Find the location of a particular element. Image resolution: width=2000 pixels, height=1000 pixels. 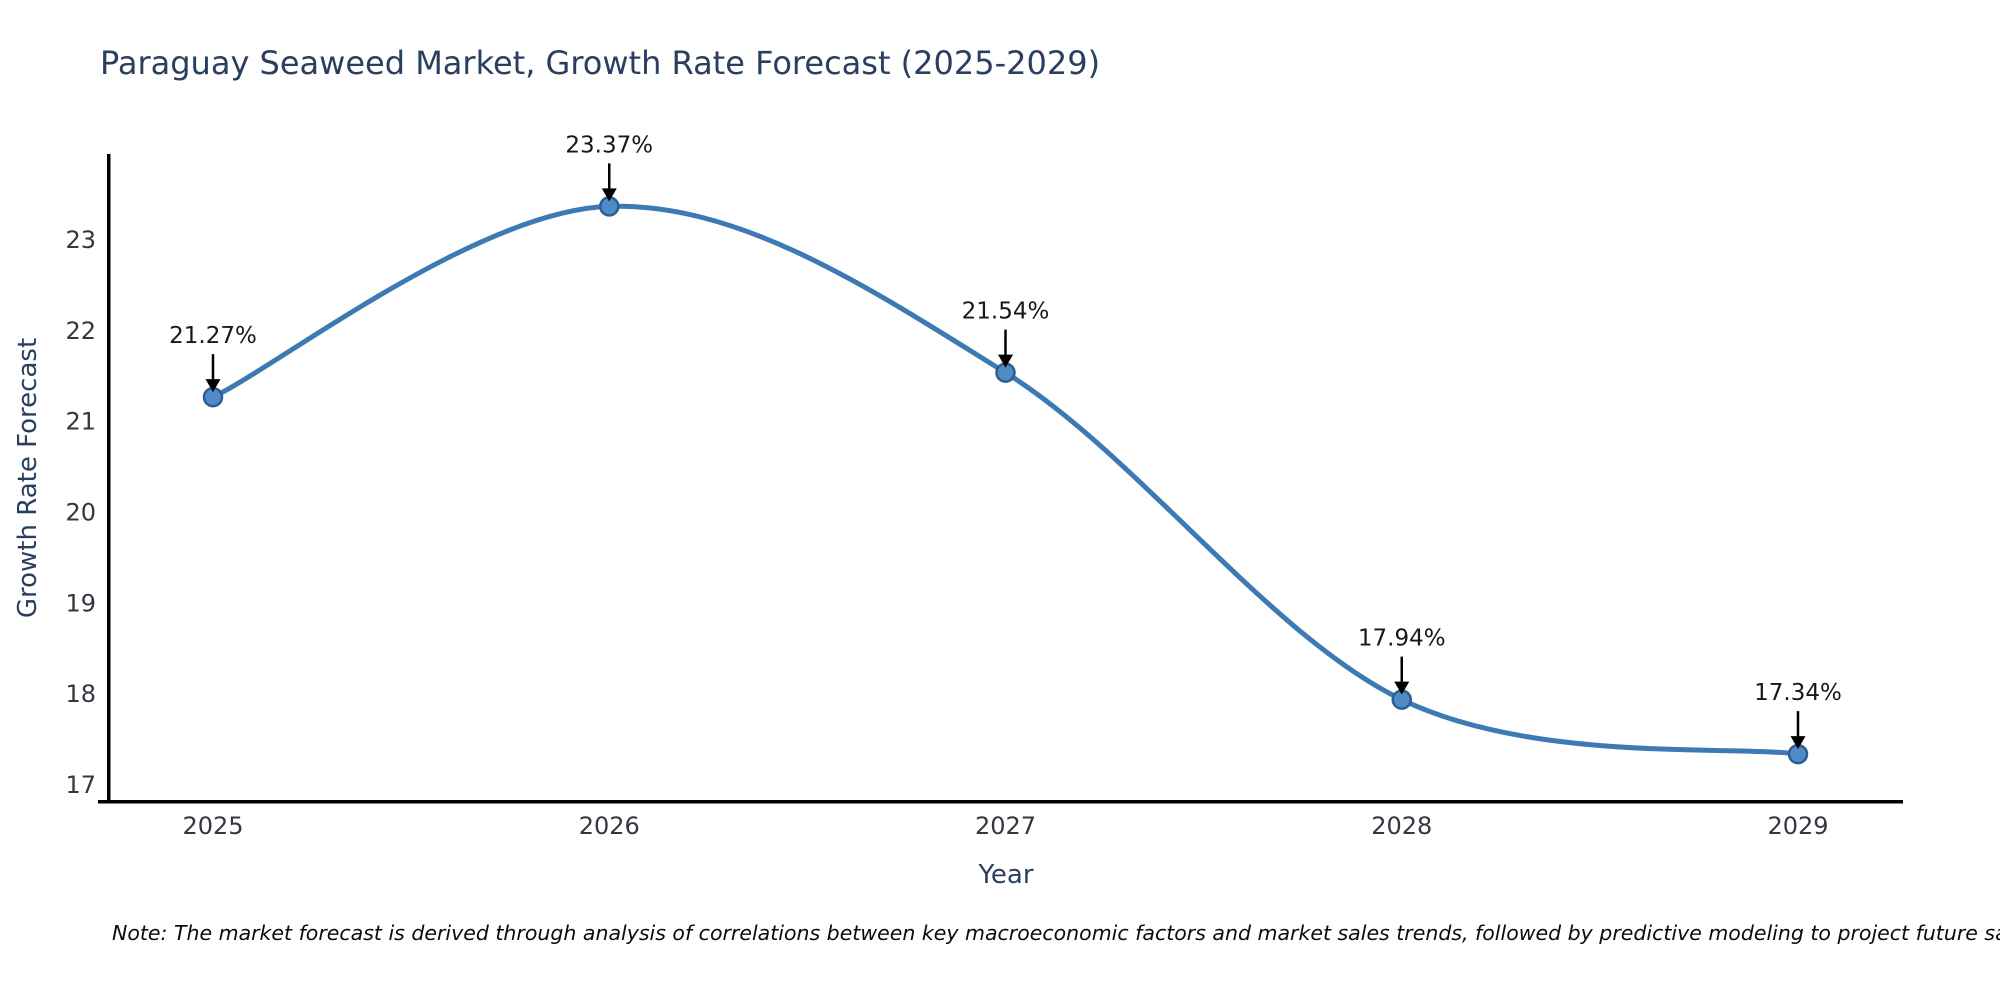

y-tick-label: 19 is located at coordinates (80, 603).